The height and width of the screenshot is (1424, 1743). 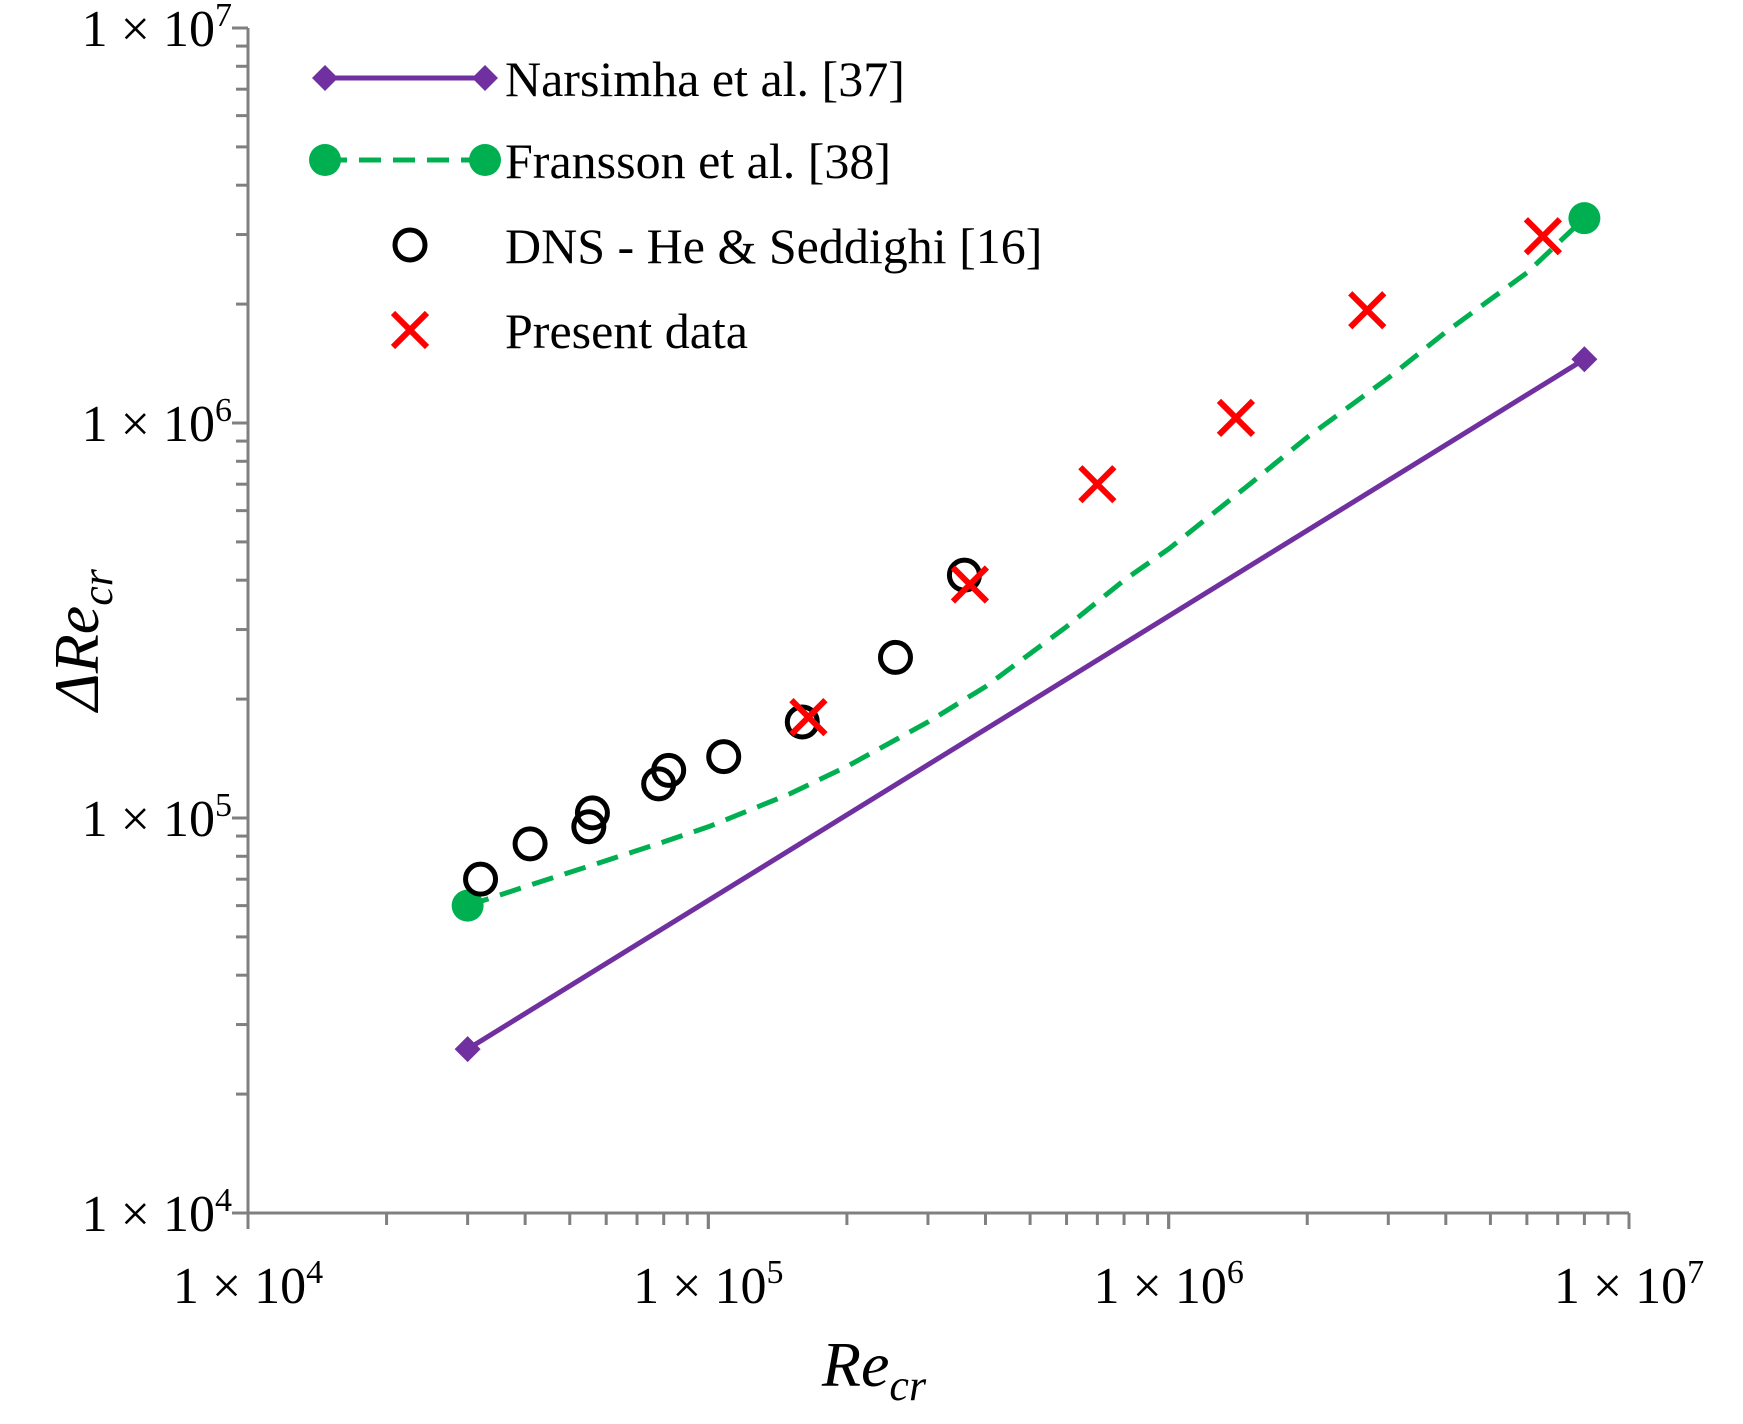 I want to click on y-axis-title: ΔRecr, so click(x=81, y=641).